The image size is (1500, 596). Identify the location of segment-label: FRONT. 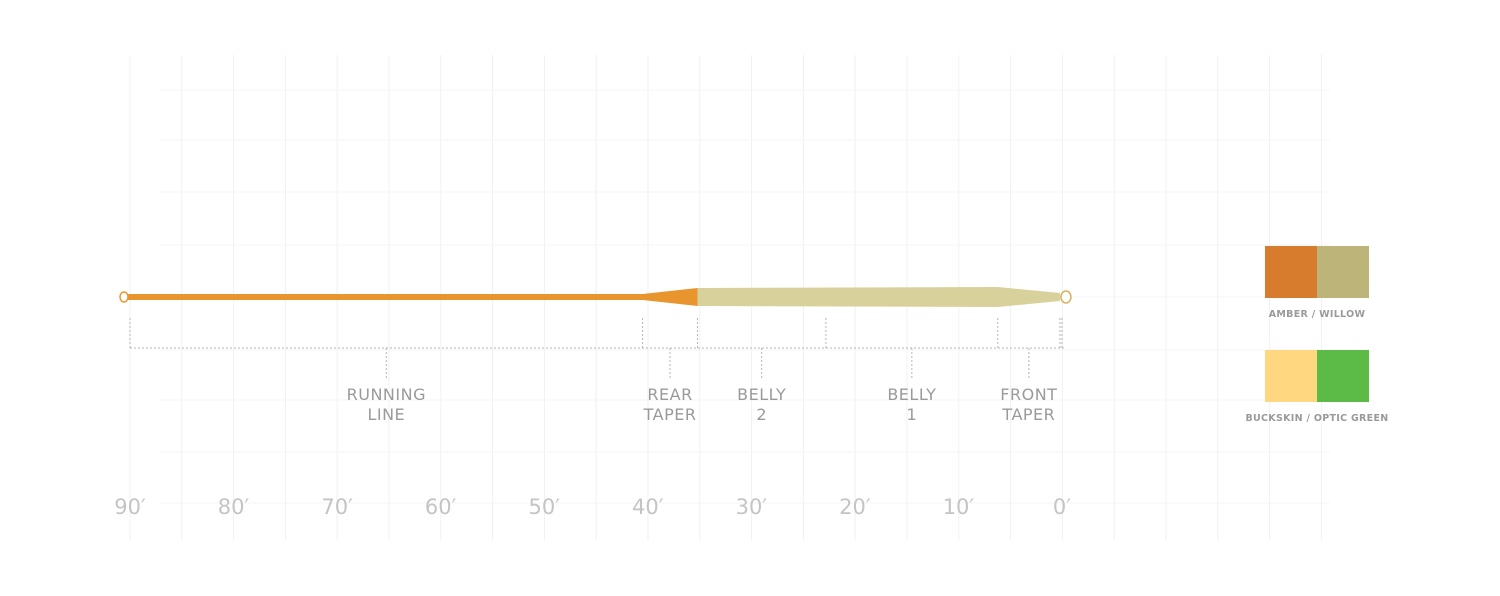
(1028, 394).